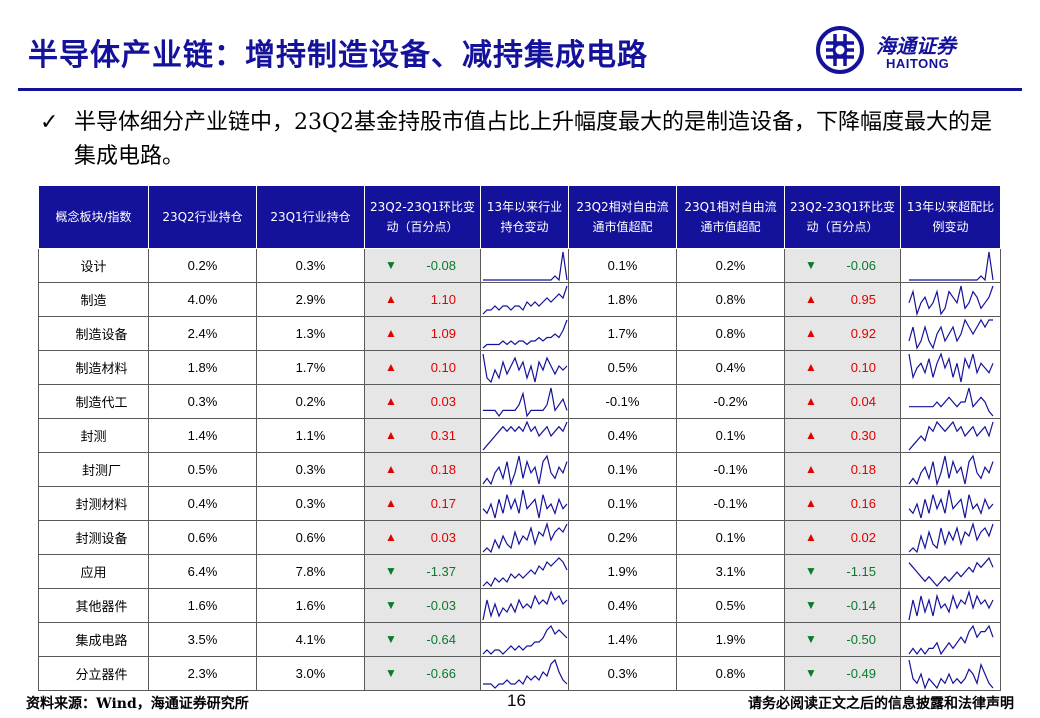  I want to click on holding-change-cell: ▲ 0.03, so click(422, 401).